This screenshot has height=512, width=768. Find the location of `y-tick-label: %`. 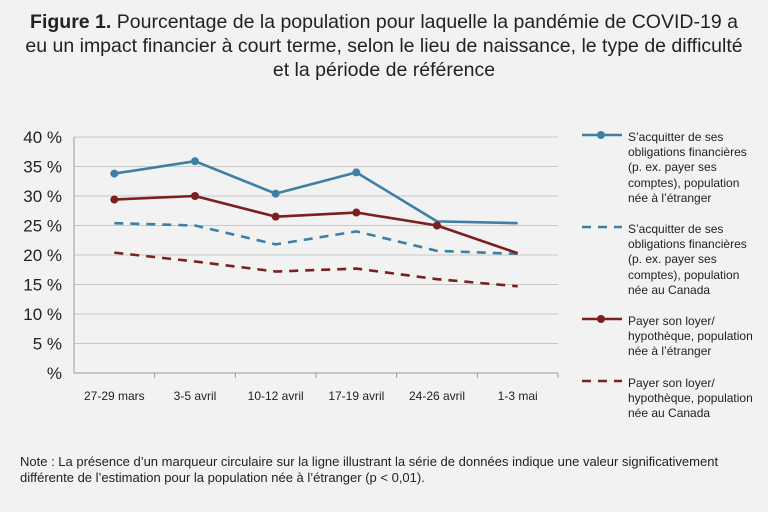

y-tick-label: % is located at coordinates (54, 373).